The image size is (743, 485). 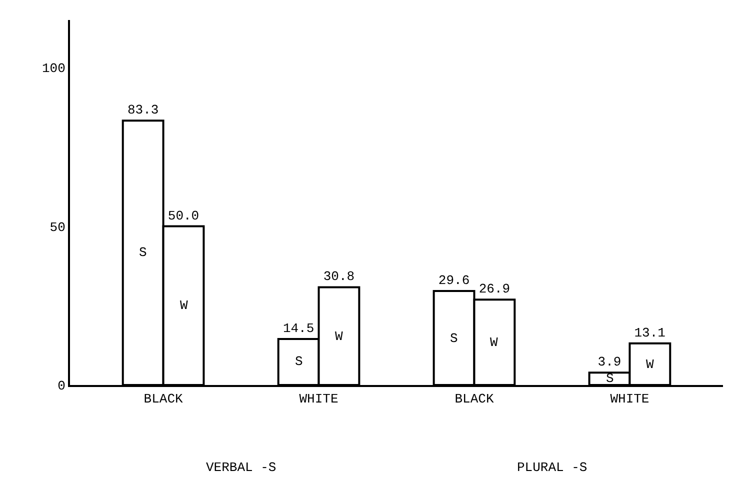 What do you see at coordinates (610, 362) in the screenshot?
I see `text: 3.9` at bounding box center [610, 362].